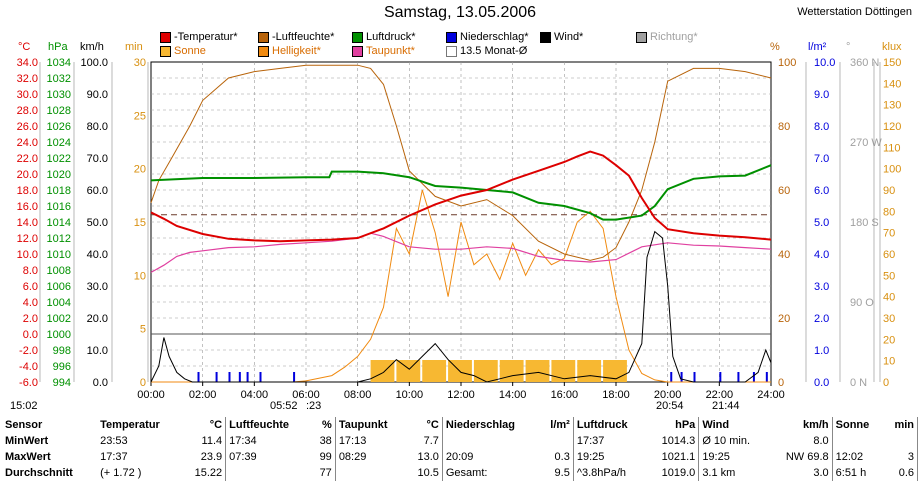 This screenshot has width=920, height=484. I want to click on press-tick: 1026, so click(59, 127).